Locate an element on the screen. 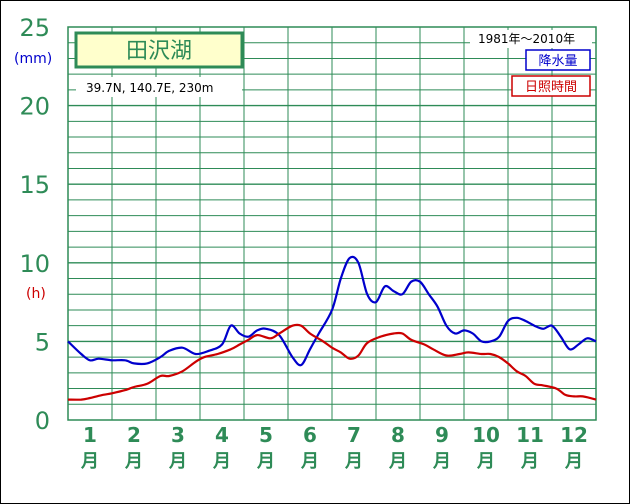  period-box is located at coordinates (531, 39).